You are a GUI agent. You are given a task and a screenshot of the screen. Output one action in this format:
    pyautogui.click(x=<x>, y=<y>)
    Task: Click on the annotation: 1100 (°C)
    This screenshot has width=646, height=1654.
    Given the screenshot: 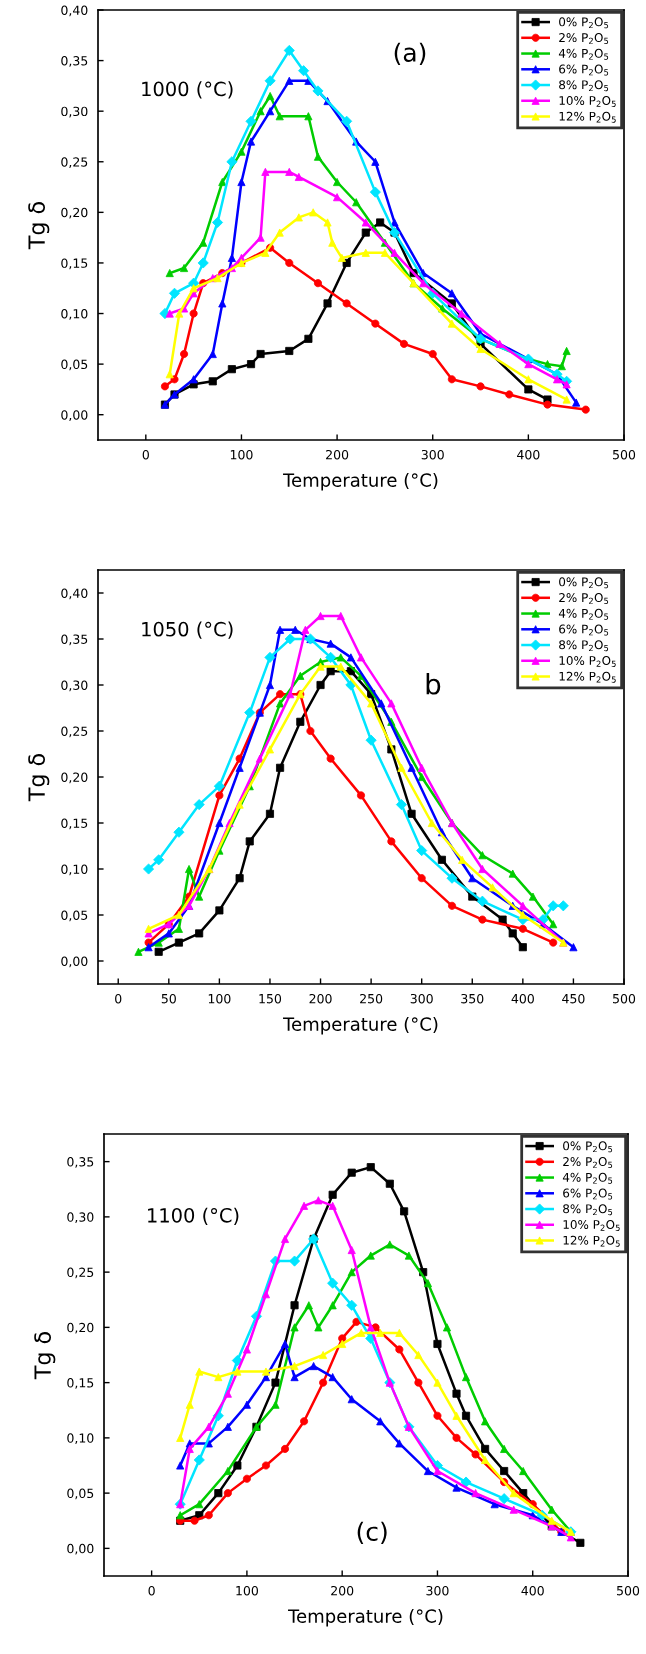 What is the action you would take?
    pyautogui.click(x=193, y=1216)
    